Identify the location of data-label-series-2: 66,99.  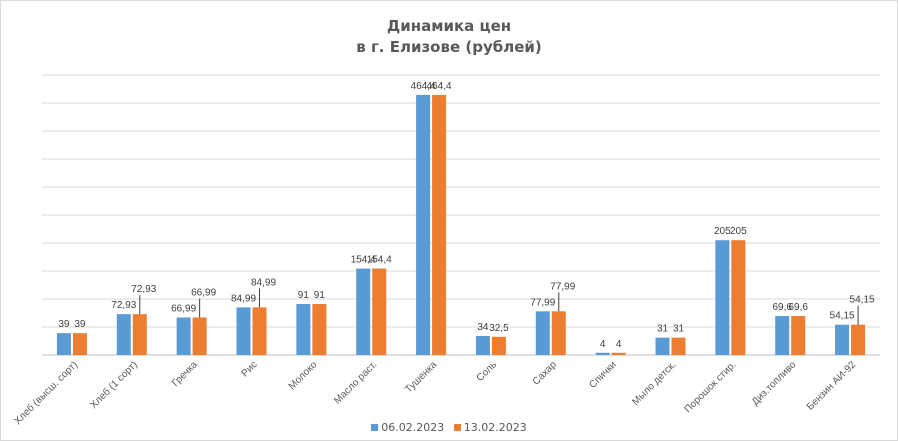
(203, 292).